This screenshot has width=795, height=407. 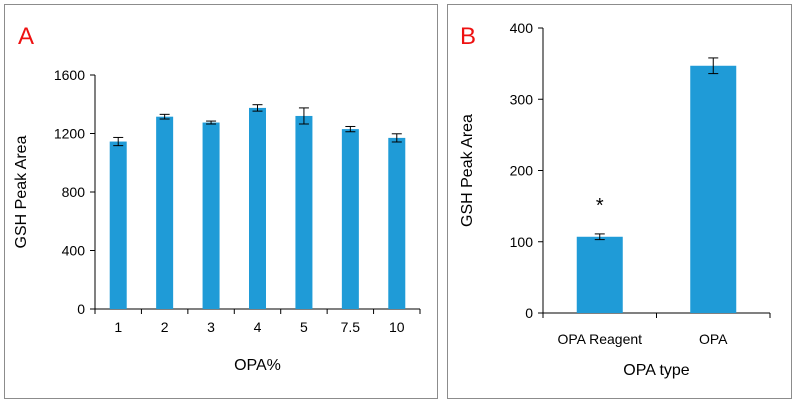 I want to click on y-tick-label: 1200, so click(x=69, y=134).